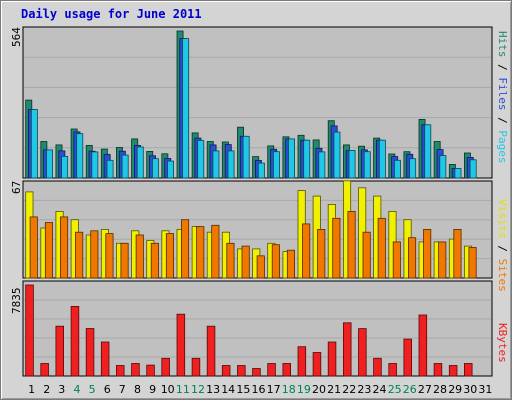 This screenshot has width=512, height=401. What do you see at coordinates (425, 389) in the screenshot?
I see `x-tick-label-27: 27` at bounding box center [425, 389].